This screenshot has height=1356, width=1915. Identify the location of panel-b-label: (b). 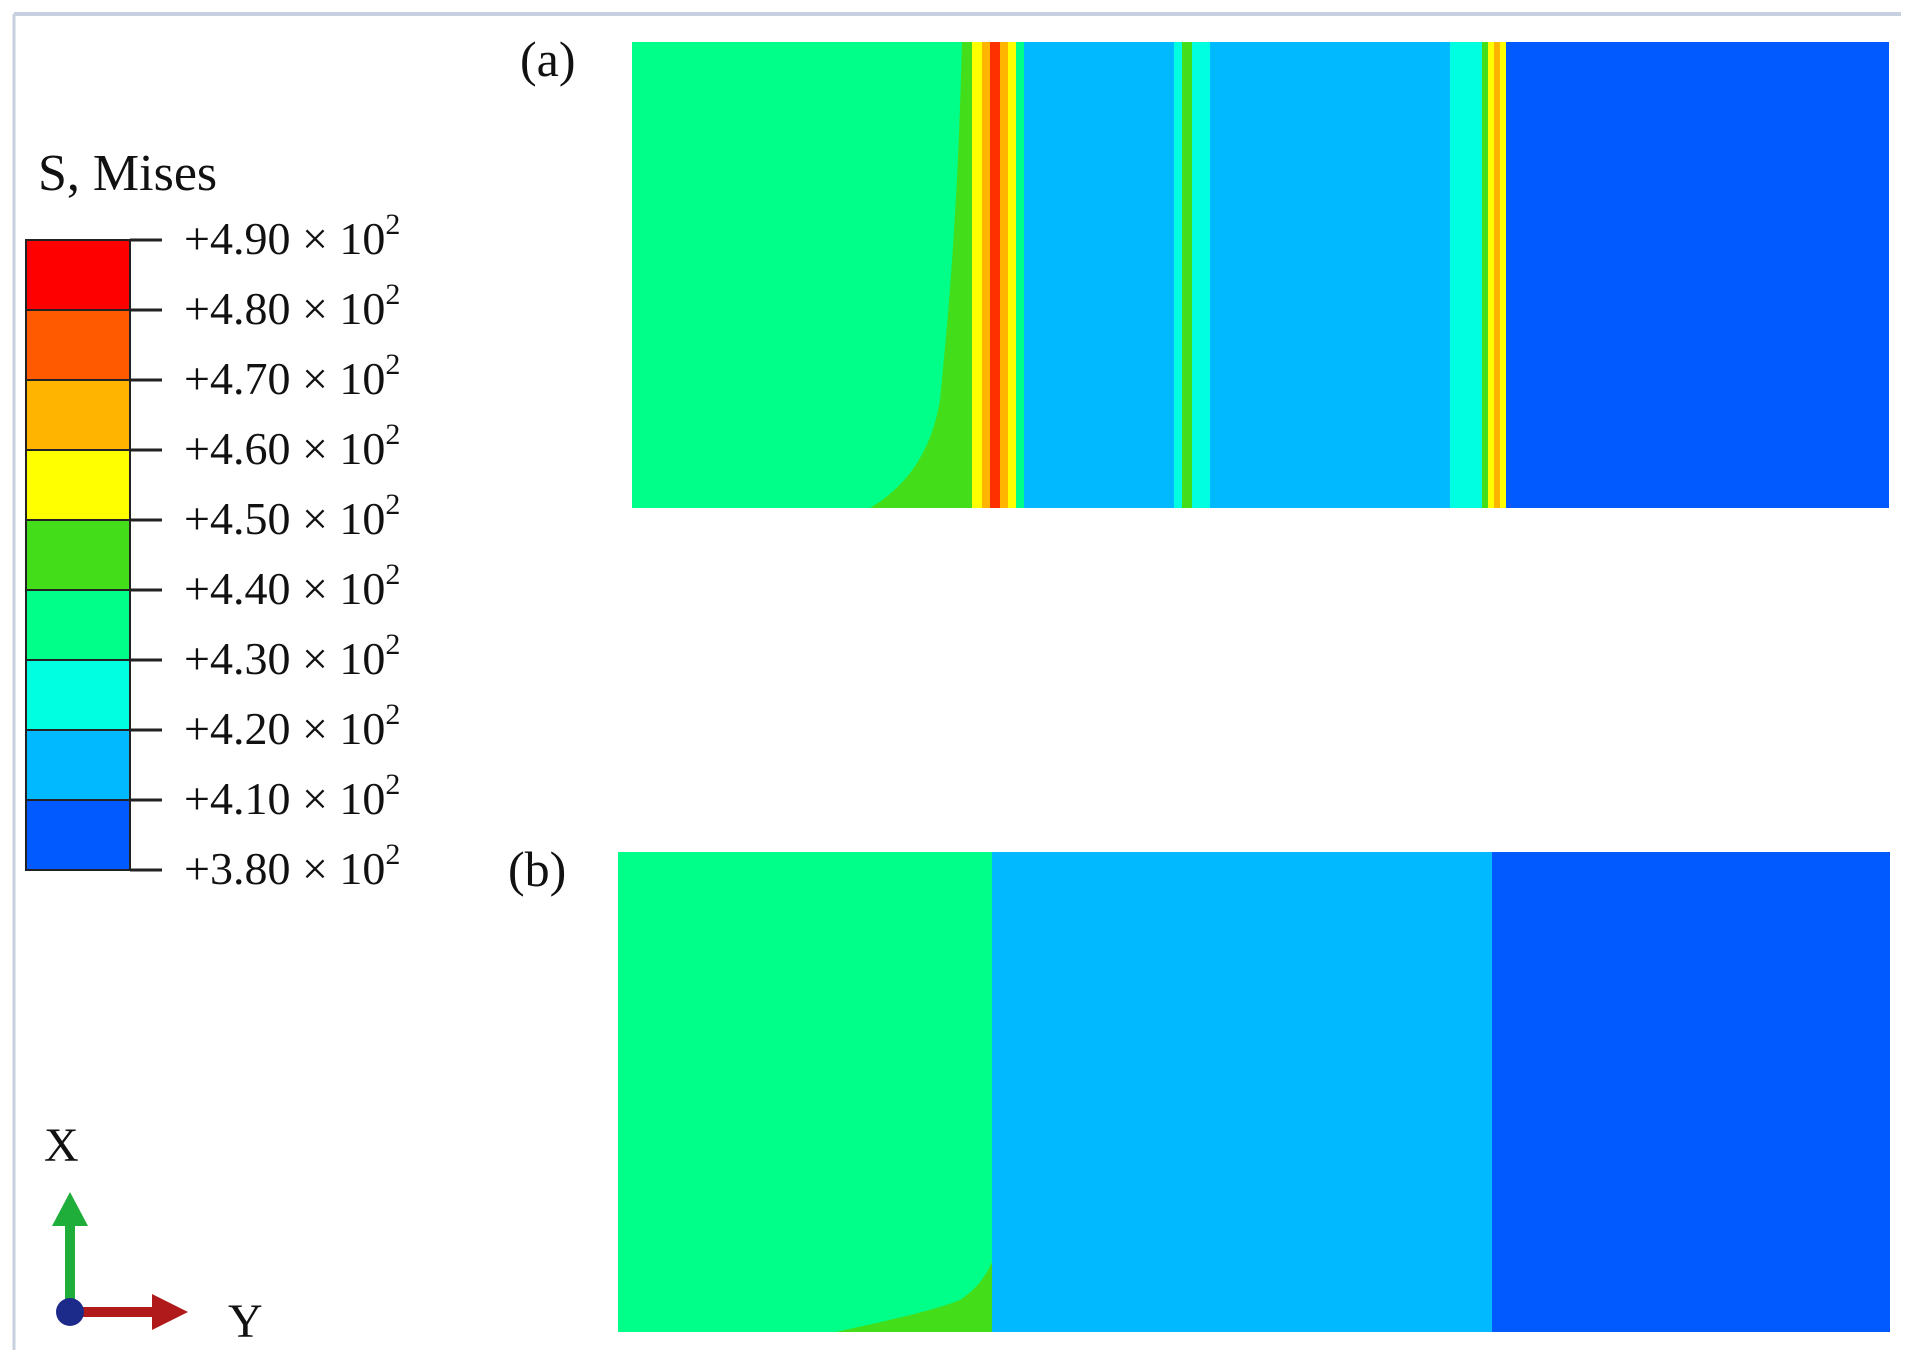
(537, 869).